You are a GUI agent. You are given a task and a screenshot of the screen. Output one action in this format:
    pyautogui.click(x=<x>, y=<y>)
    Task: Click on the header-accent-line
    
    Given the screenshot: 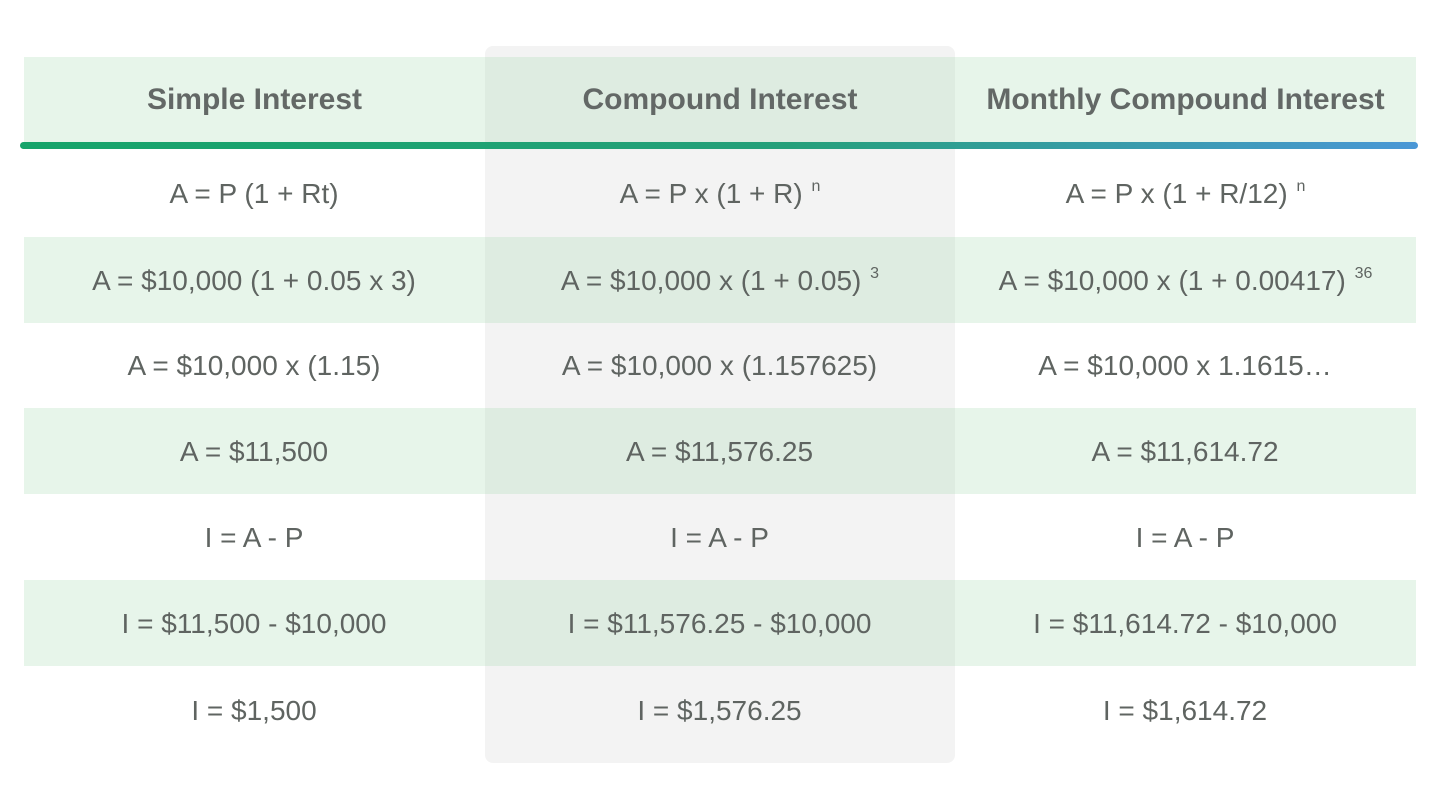 What is the action you would take?
    pyautogui.click(x=719, y=145)
    